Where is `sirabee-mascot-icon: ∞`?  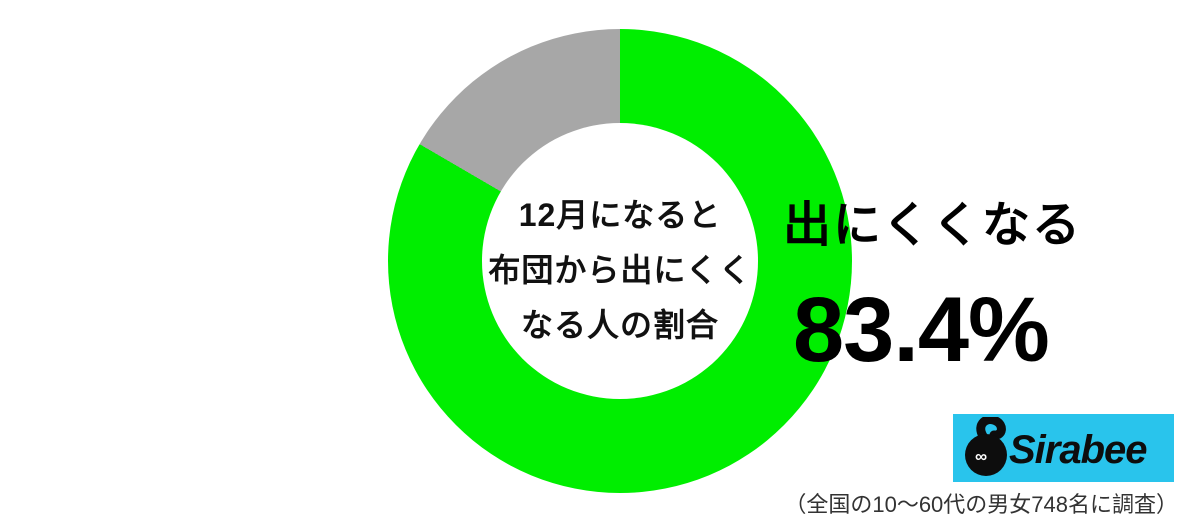
sirabee-mascot-icon: ∞ is located at coordinates (986, 446).